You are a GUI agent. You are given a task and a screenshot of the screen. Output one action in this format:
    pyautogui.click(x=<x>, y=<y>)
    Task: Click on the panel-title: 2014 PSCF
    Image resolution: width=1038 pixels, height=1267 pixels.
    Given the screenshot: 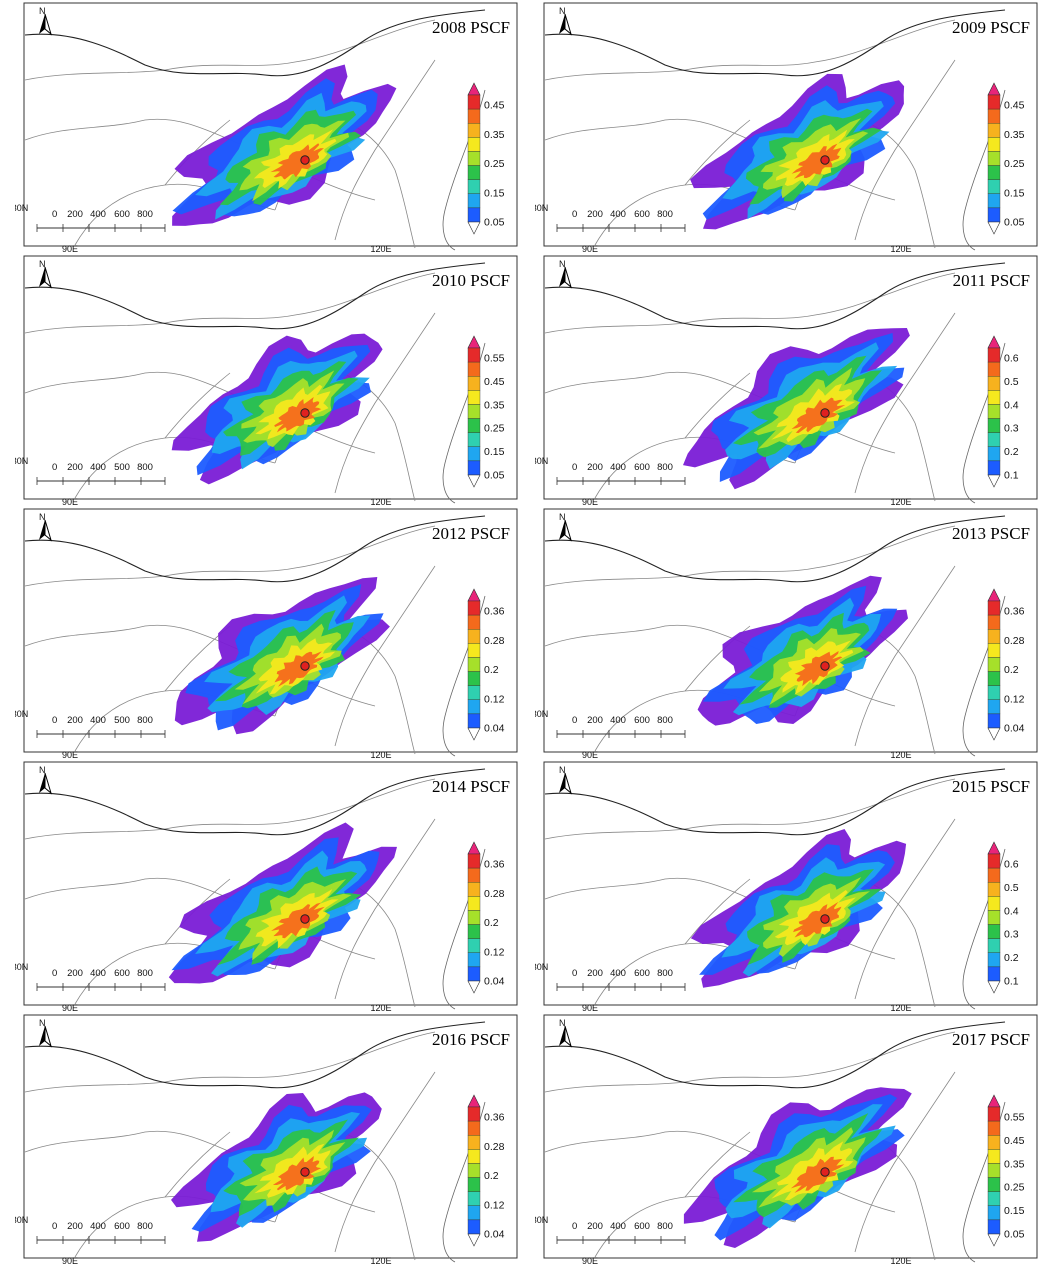 What is the action you would take?
    pyautogui.click(x=471, y=786)
    